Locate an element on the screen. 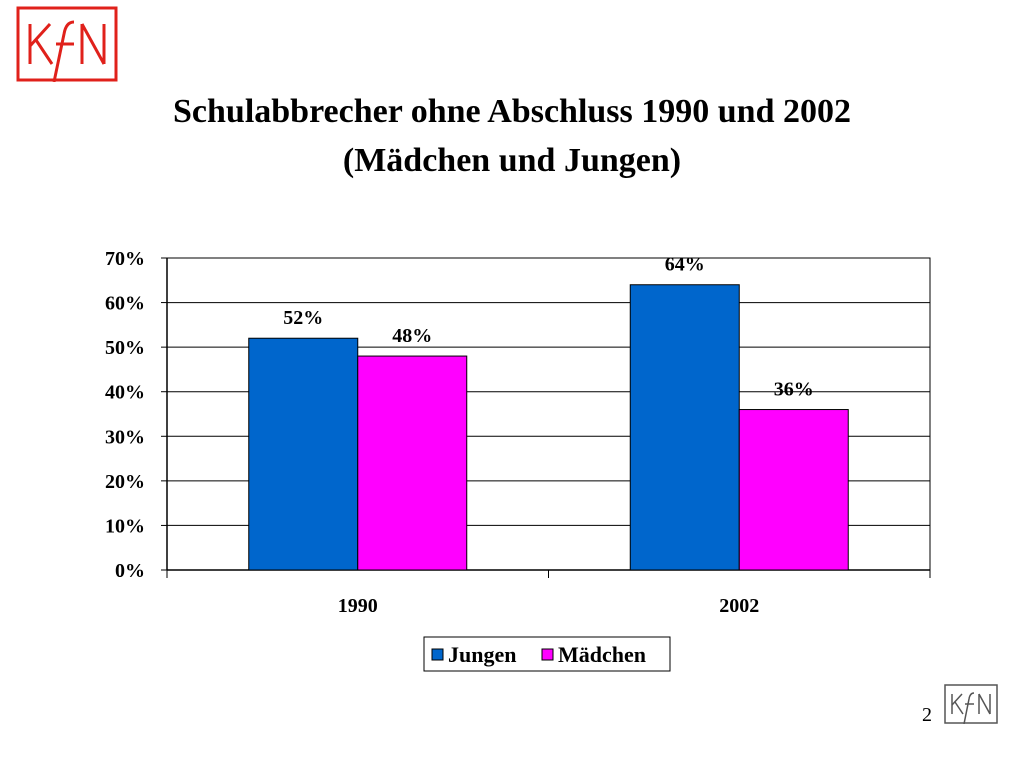 This screenshot has height=768, width=1024. bar-mädchen-2002 is located at coordinates (793, 490).